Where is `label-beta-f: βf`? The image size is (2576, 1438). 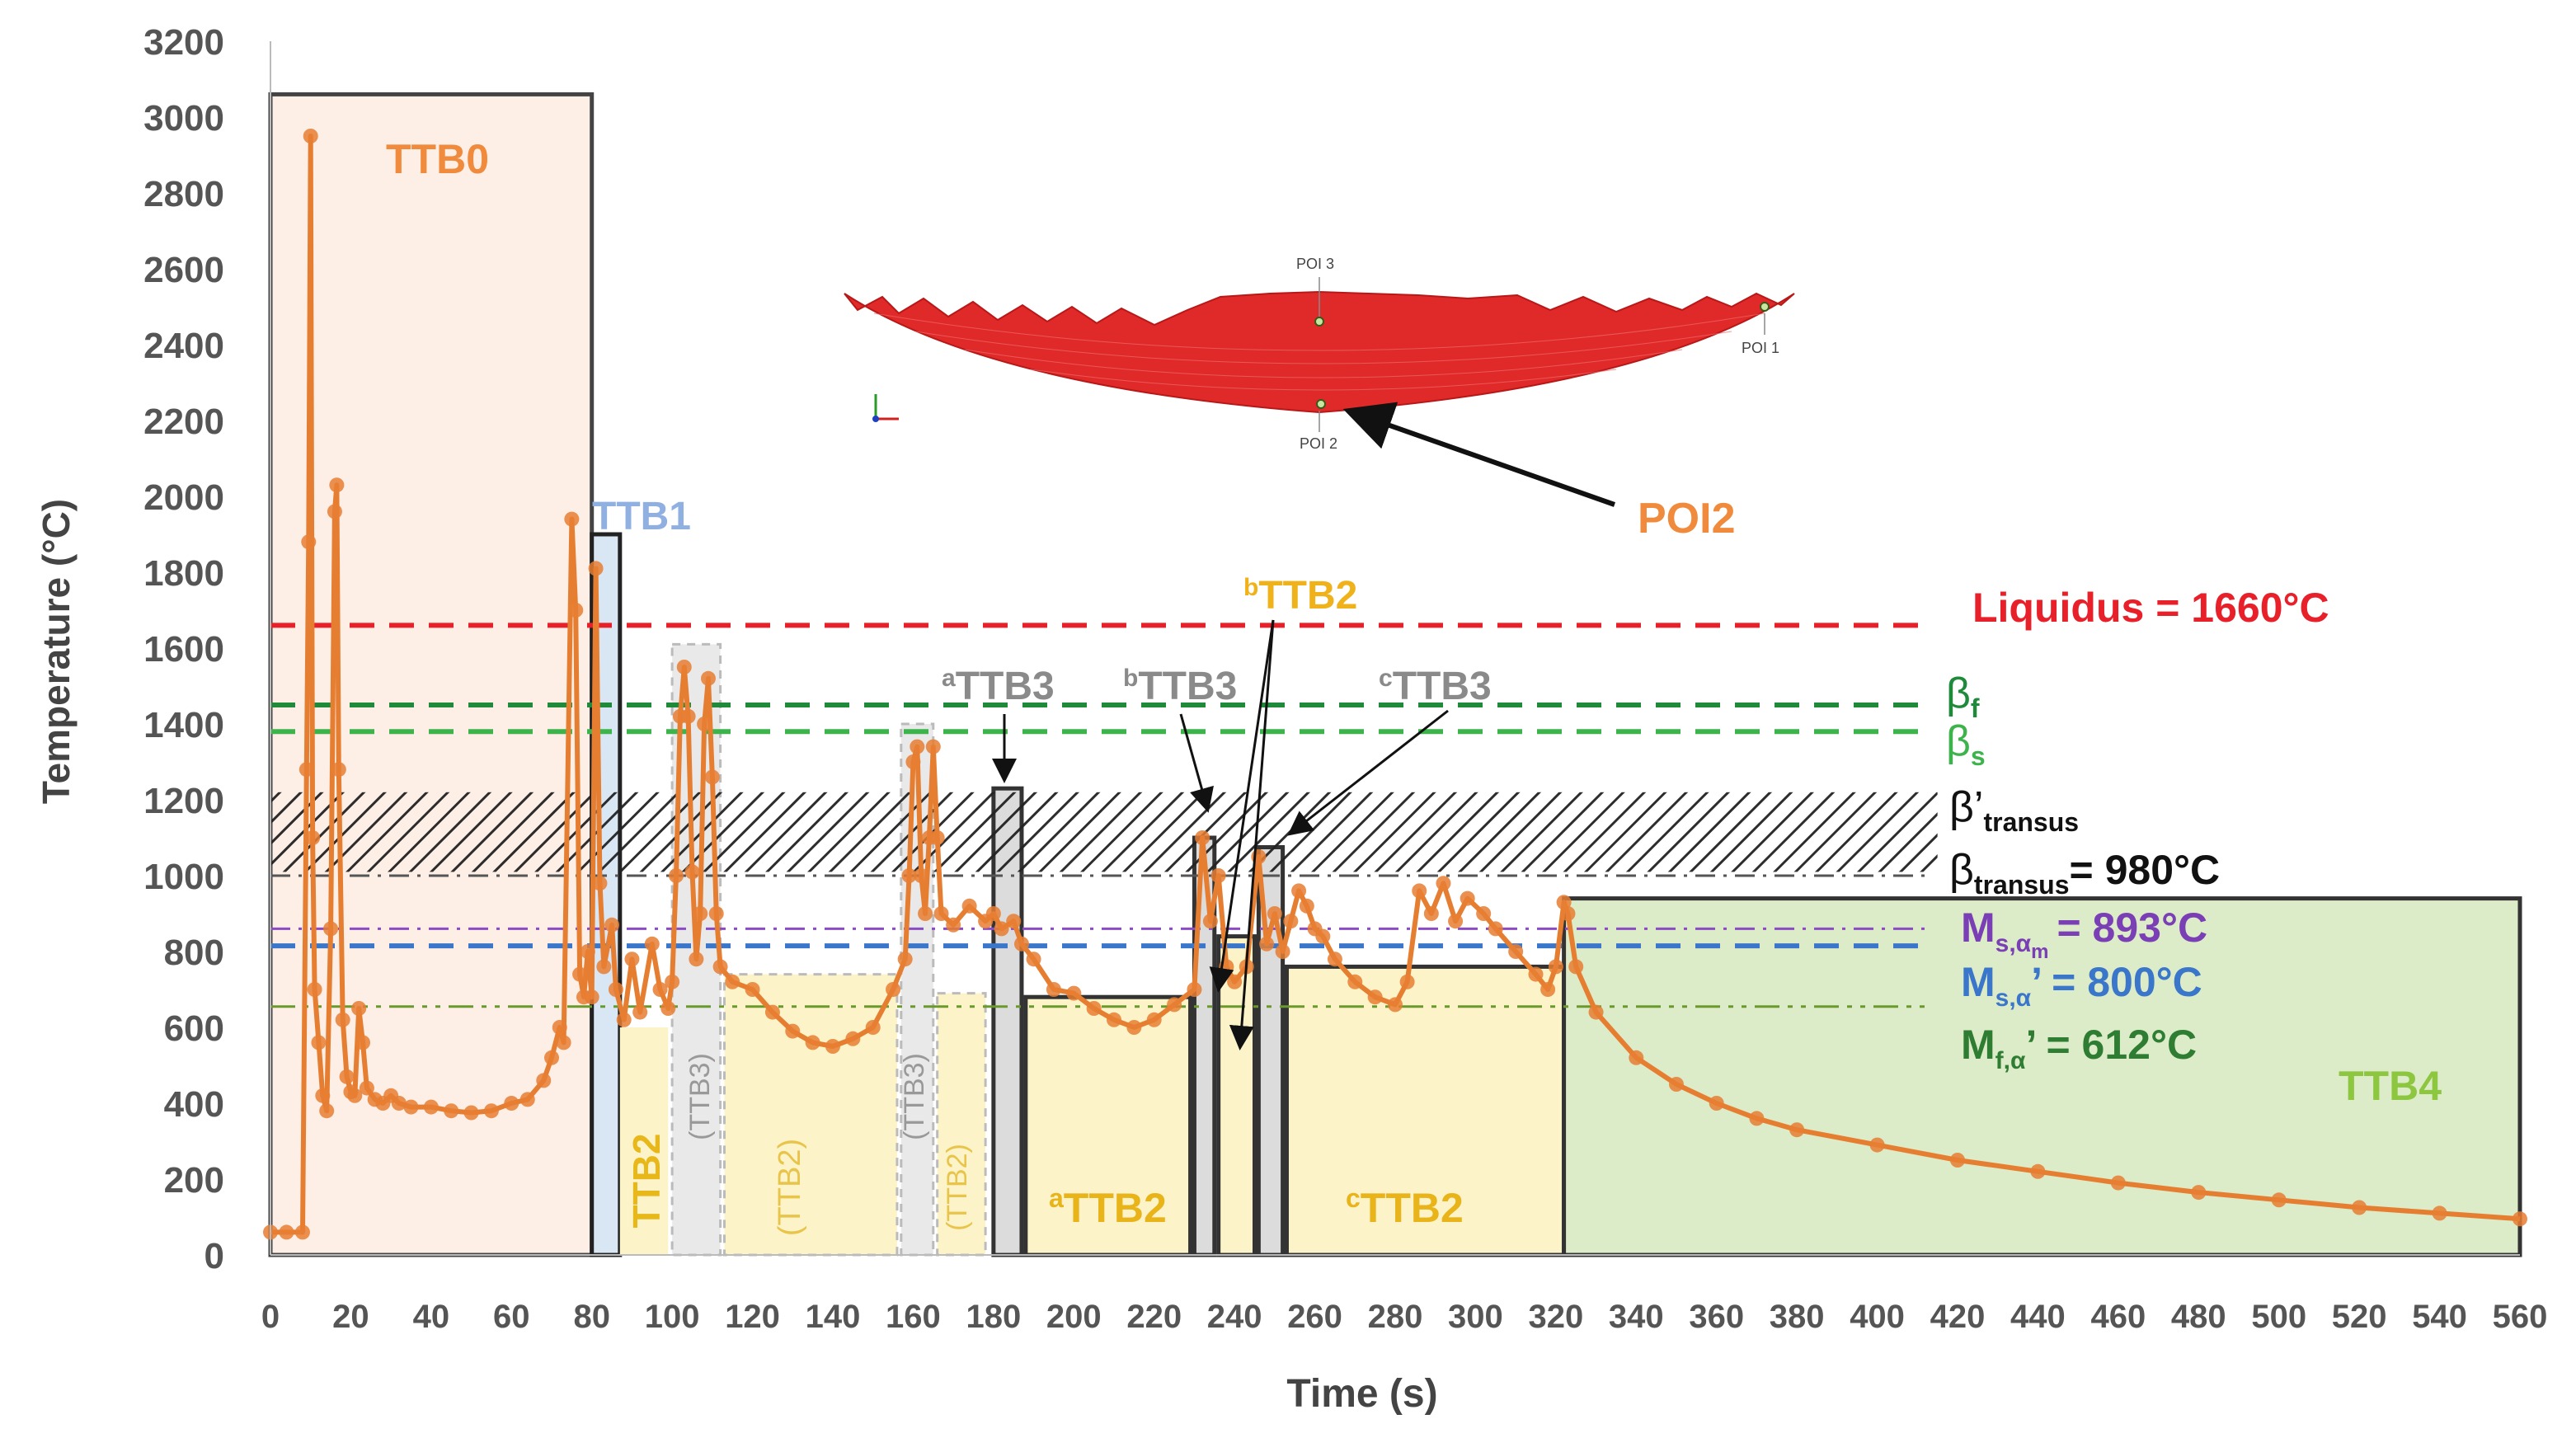 label-beta-f: βf is located at coordinates (1963, 696).